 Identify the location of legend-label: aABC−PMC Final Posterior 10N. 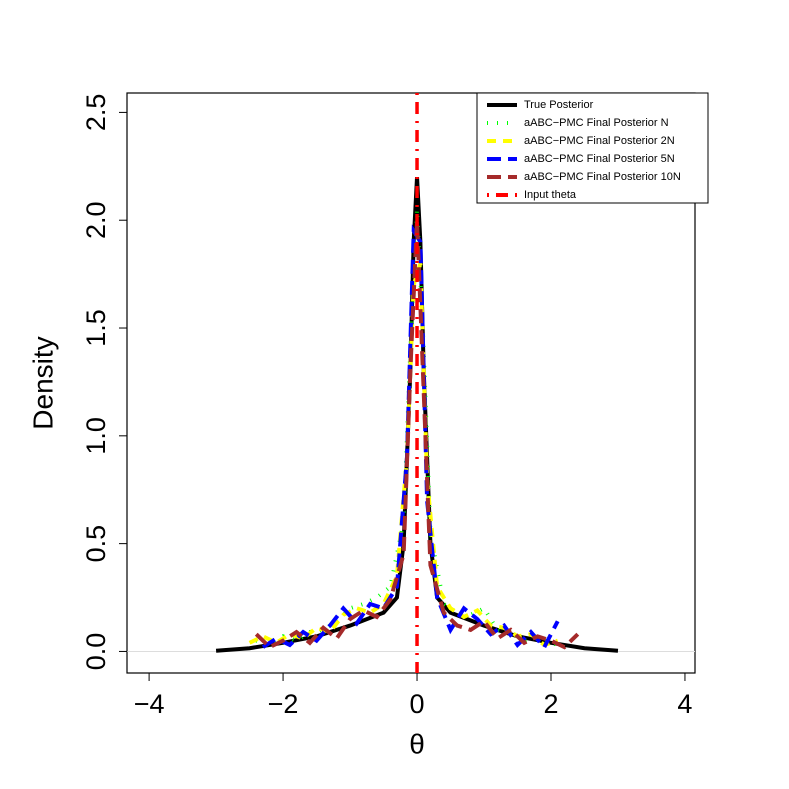
(602, 177).